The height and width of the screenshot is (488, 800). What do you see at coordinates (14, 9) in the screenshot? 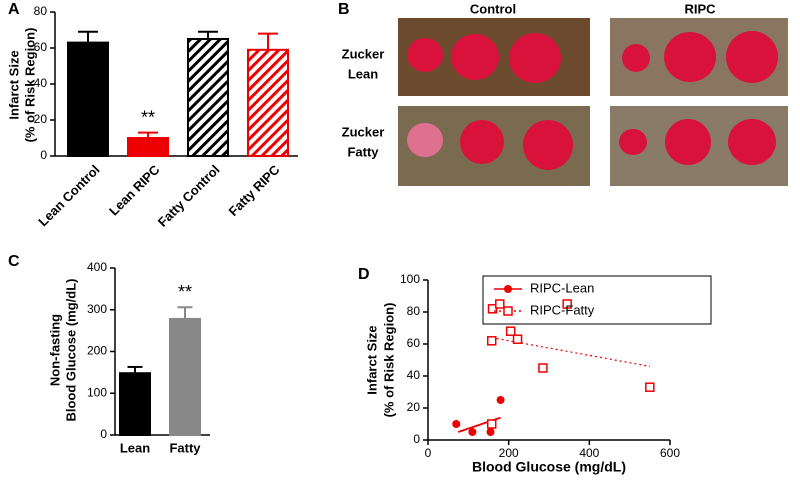
I see `panel-letter: A` at bounding box center [14, 9].